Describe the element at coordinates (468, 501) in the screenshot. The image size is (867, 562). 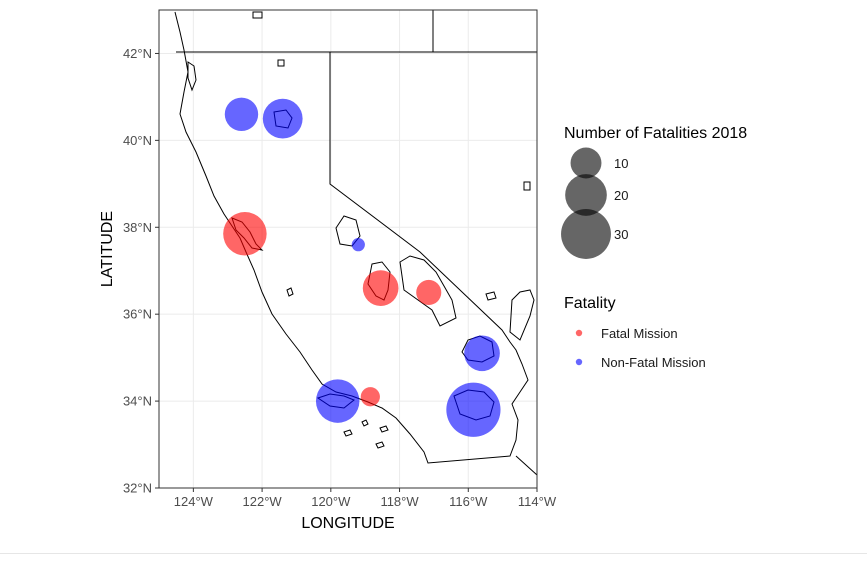
I see `x-tick-label: 116°W` at that location.